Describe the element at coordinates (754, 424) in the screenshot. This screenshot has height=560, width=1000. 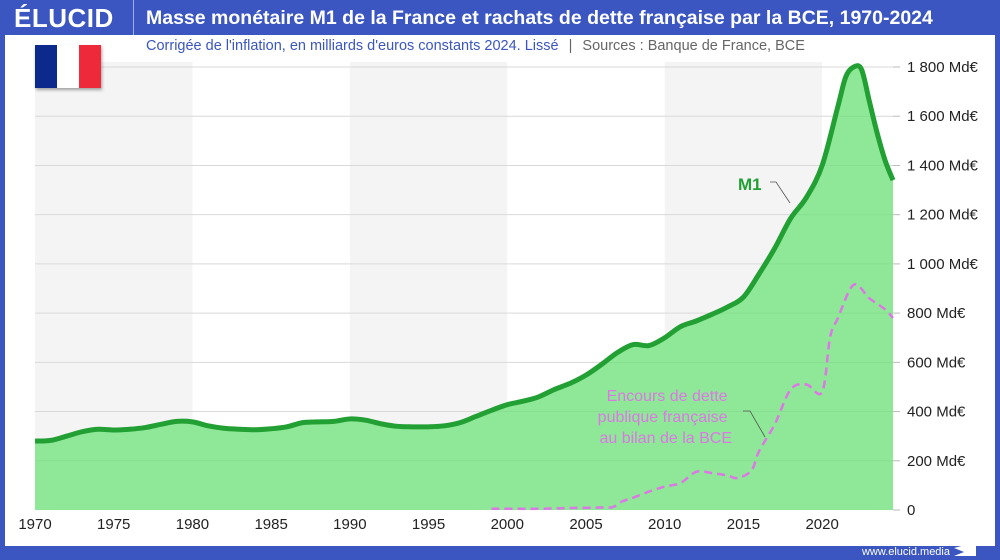
I see `debt-label-leader` at that location.